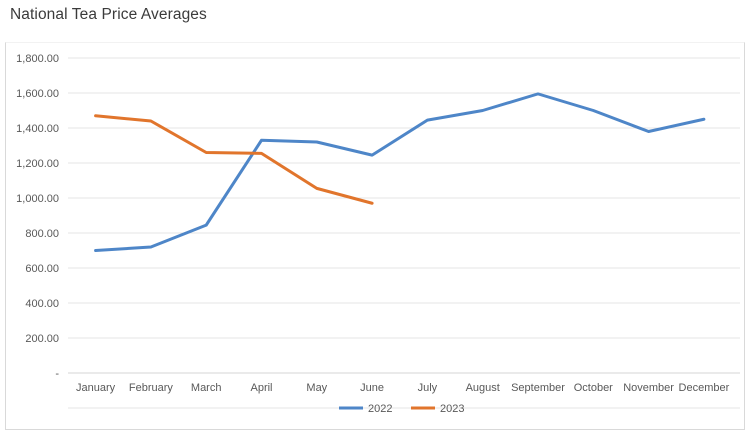 This screenshot has width=750, height=446. What do you see at coordinates (37, 164) in the screenshot?
I see `y-tick-label: 1,200.00` at bounding box center [37, 164].